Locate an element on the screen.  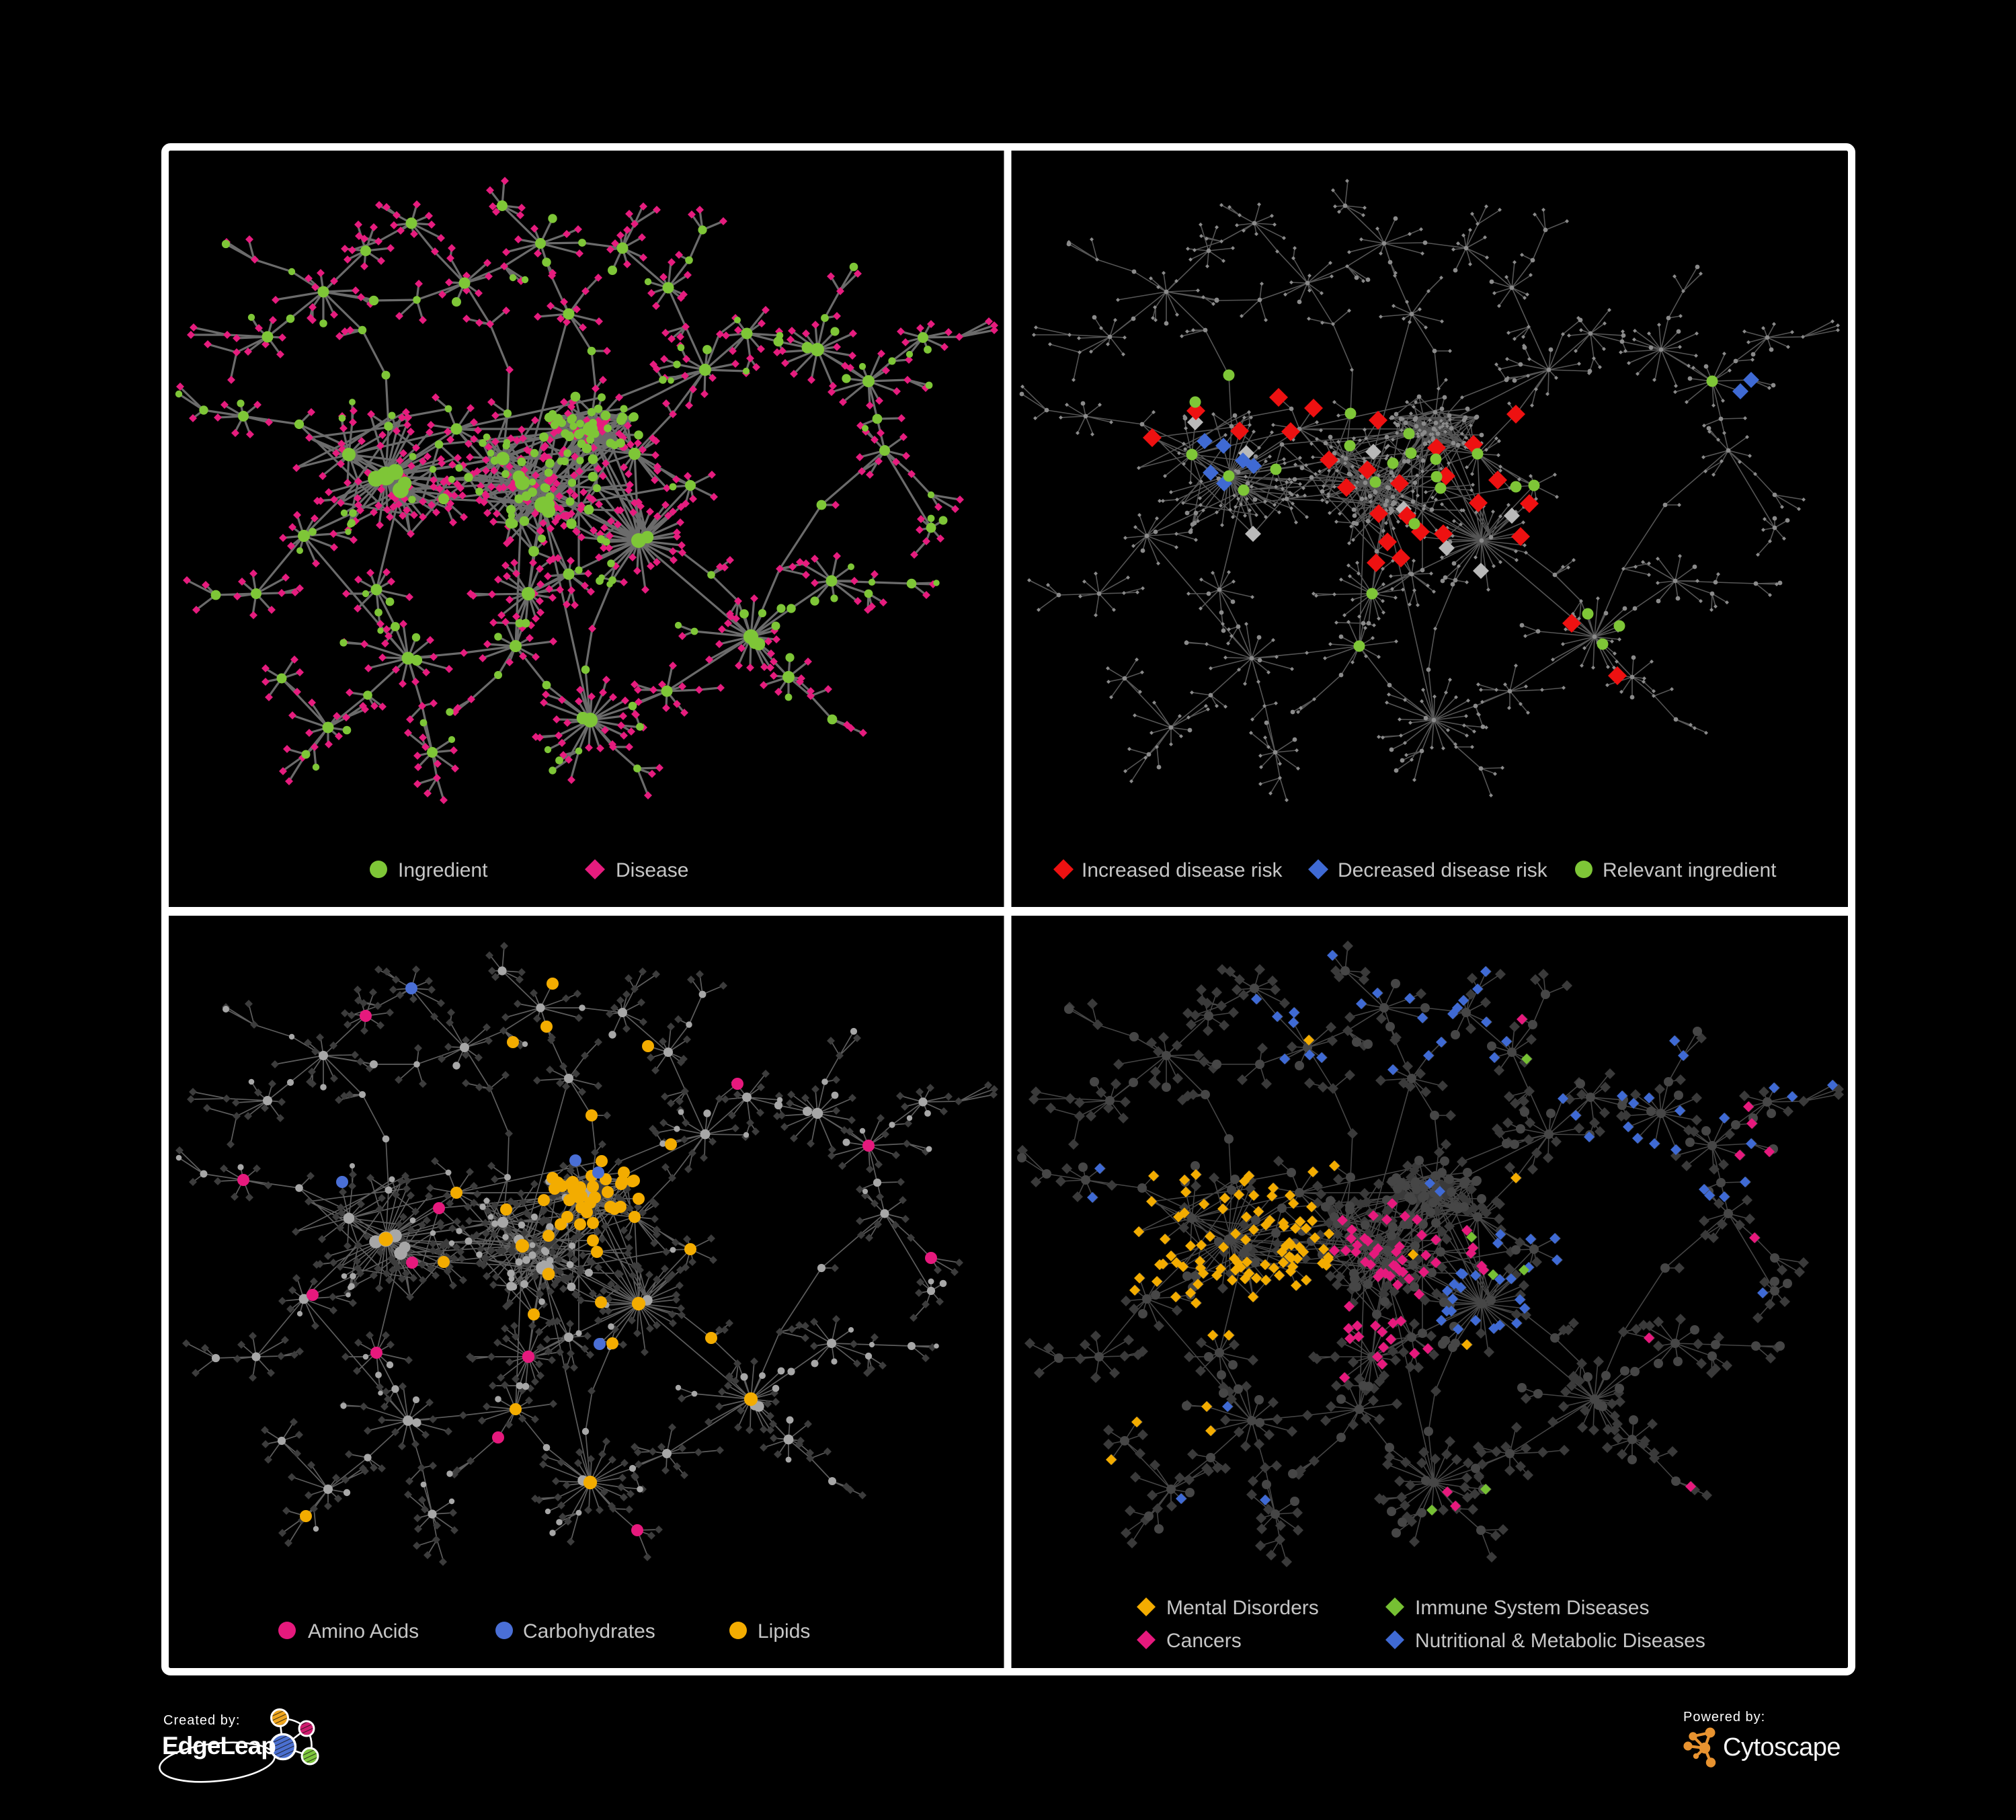
svg-text: Lipids is located at coordinates (784, 1631).